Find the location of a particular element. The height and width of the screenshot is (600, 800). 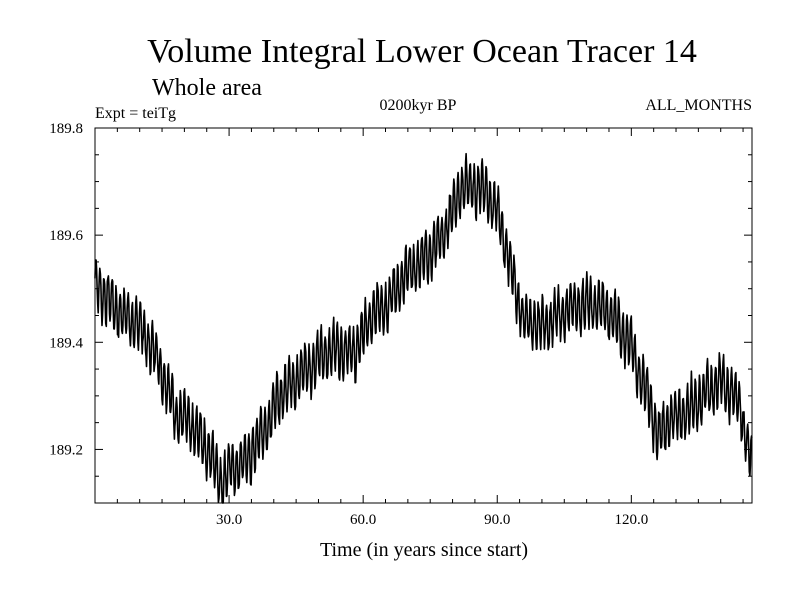

y-tick-label: 189.8 is located at coordinates (66, 129).